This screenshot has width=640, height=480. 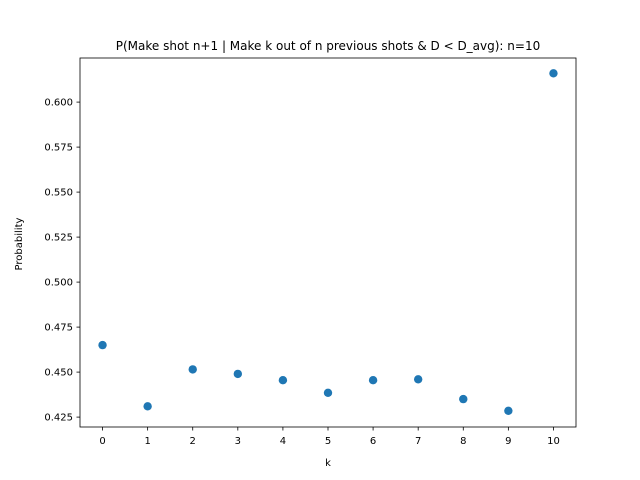 What do you see at coordinates (102, 441) in the screenshot?
I see `x-tick-label: 0` at bounding box center [102, 441].